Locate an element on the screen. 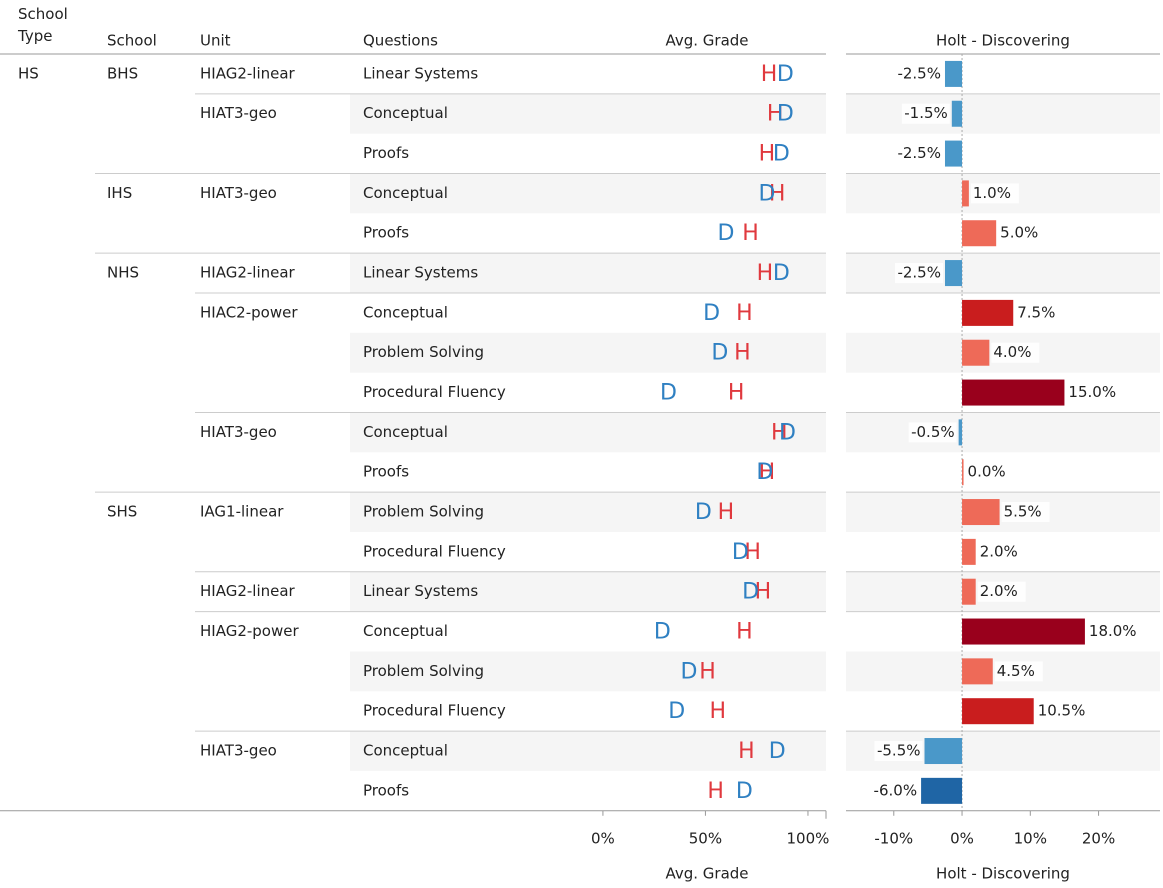 Image resolution: width=1163 pixels, height=888 pixels. x-tick-label: 10% is located at coordinates (1030, 838).